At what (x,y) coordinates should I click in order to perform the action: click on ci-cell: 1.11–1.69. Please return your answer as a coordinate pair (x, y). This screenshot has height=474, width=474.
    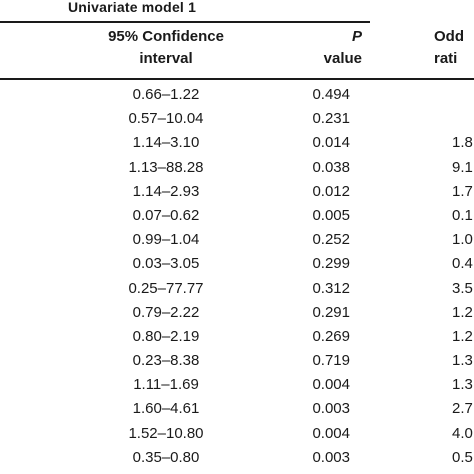
    Looking at the image, I should click on (166, 385).